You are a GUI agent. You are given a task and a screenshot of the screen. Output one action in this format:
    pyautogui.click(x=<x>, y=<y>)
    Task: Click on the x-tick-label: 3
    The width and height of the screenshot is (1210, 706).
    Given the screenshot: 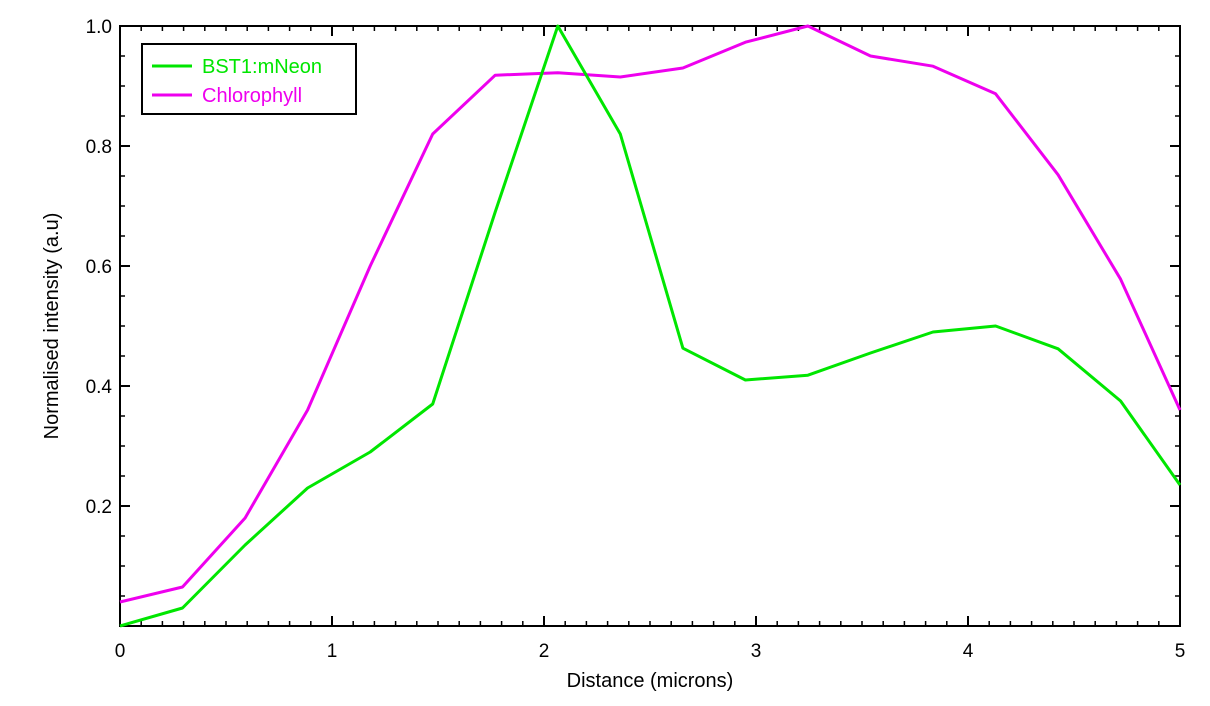 What is the action you would take?
    pyautogui.click(x=756, y=651)
    